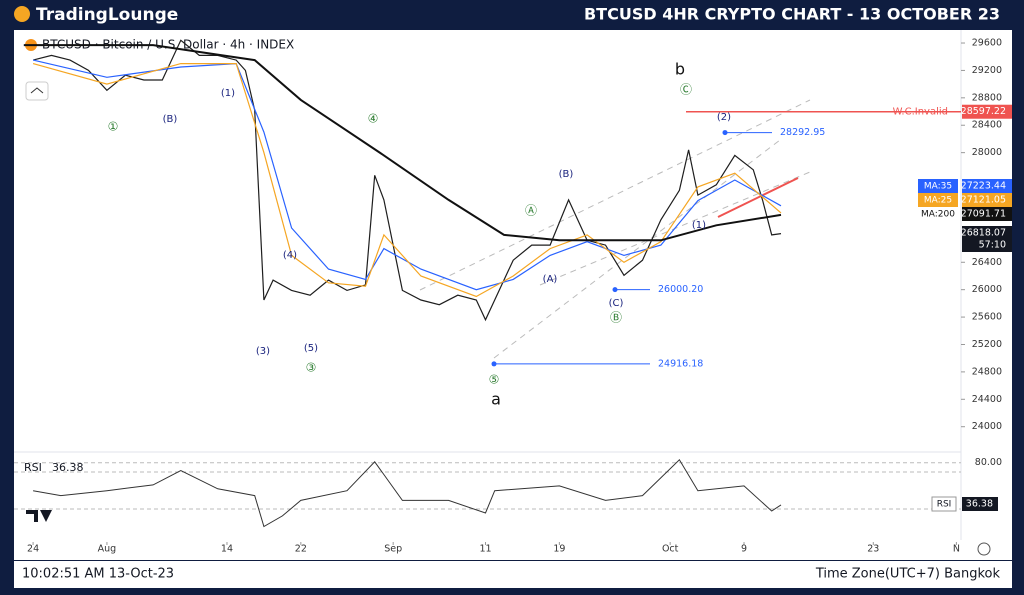 Image resolution: width=1024 pixels, height=595 pixels. I want to click on wave-label: Ⓐ, so click(531, 211).